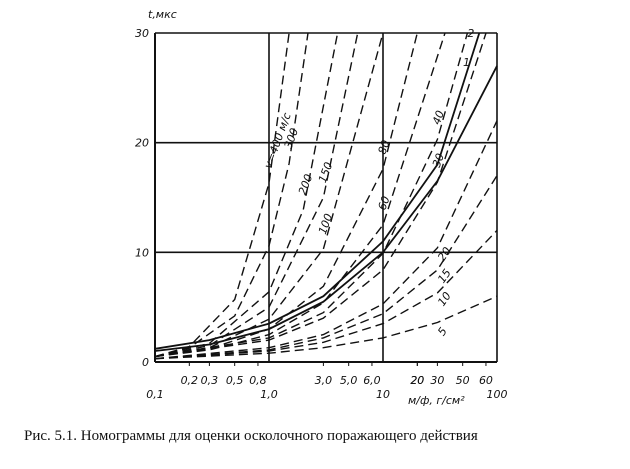 This screenshot has height=469, width=630. I want to click on x-tick-label: 0,5, so click(235, 380).